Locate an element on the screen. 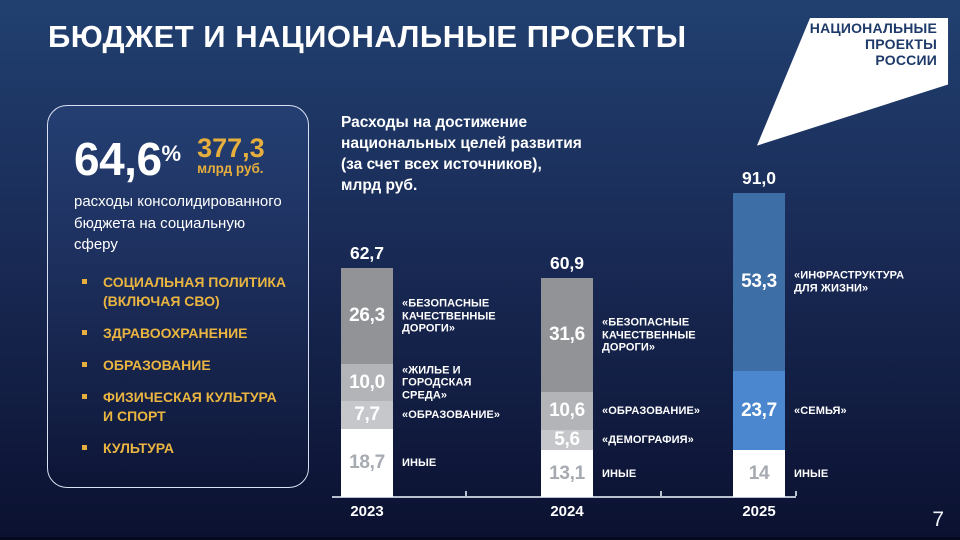  x-axis-label: 2025 is located at coordinates (759, 511).